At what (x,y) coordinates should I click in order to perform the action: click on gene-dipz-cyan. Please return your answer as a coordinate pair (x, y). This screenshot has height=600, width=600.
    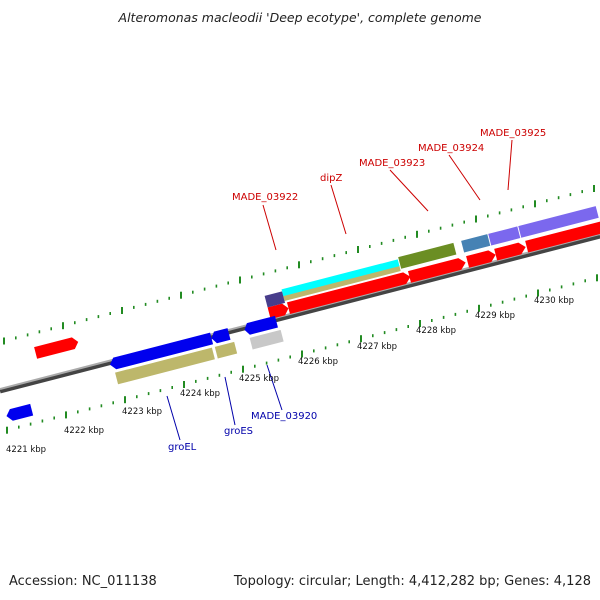
    Looking at the image, I should click on (340, 278).